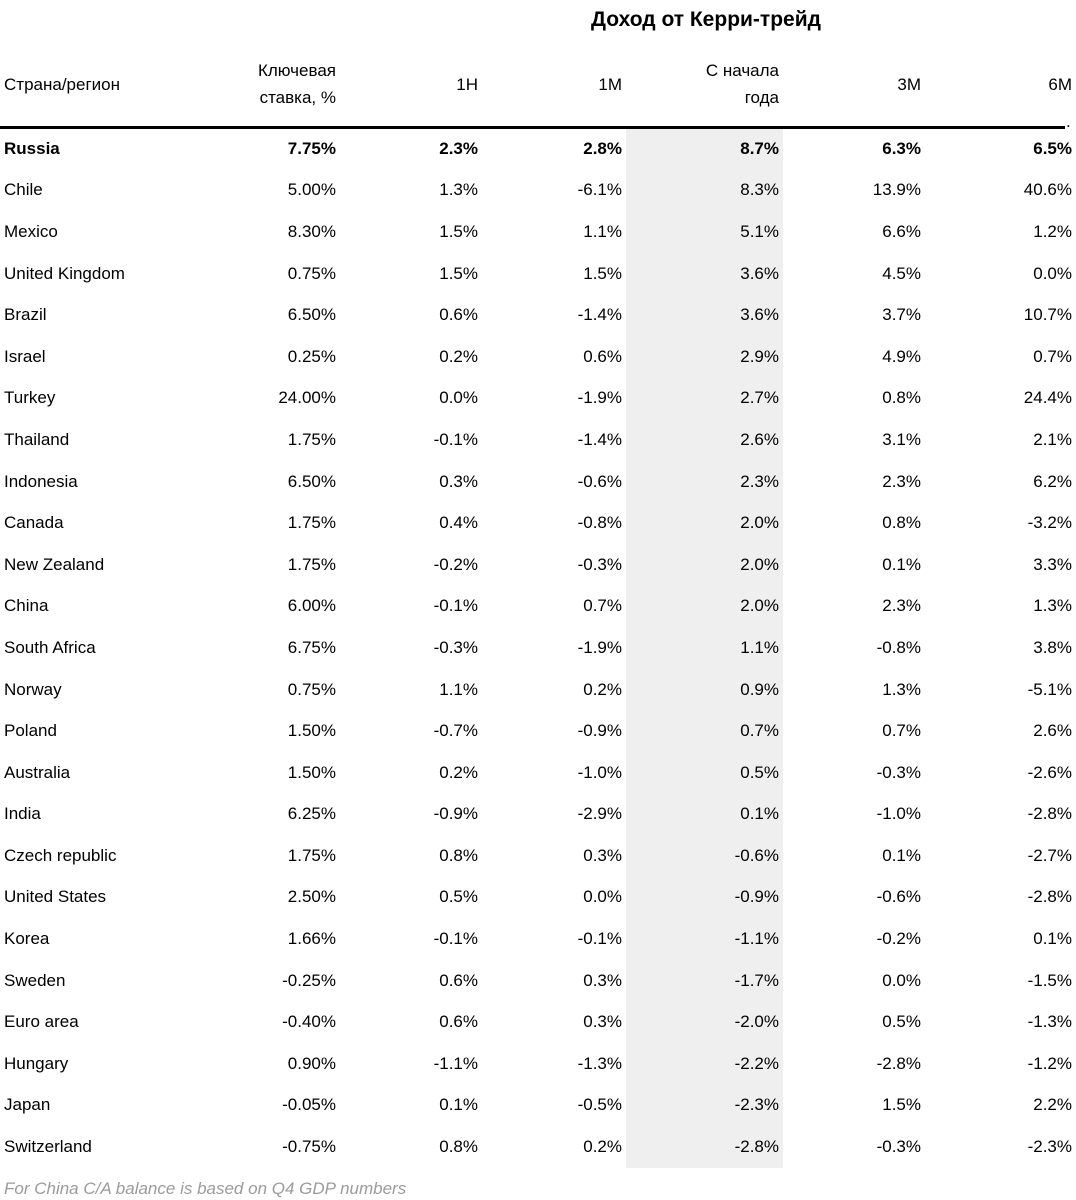 Image resolution: width=1076 pixels, height=1200 pixels. I want to click on return-1m-cell: -1.0%, so click(599, 772).